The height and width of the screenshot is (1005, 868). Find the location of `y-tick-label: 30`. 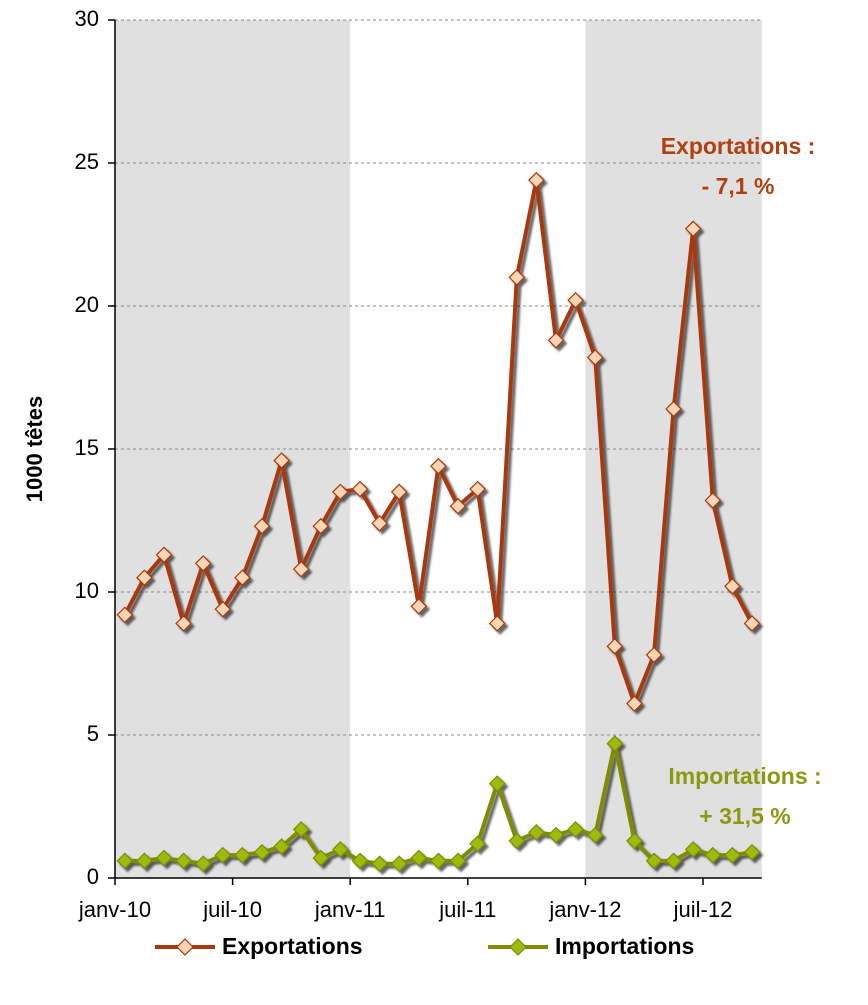

y-tick-label: 30 is located at coordinates (87, 18).